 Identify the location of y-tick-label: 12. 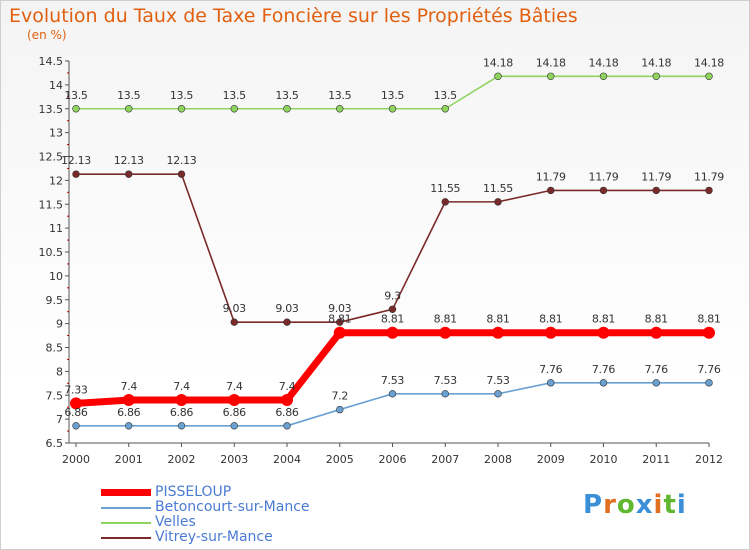
(56, 180).